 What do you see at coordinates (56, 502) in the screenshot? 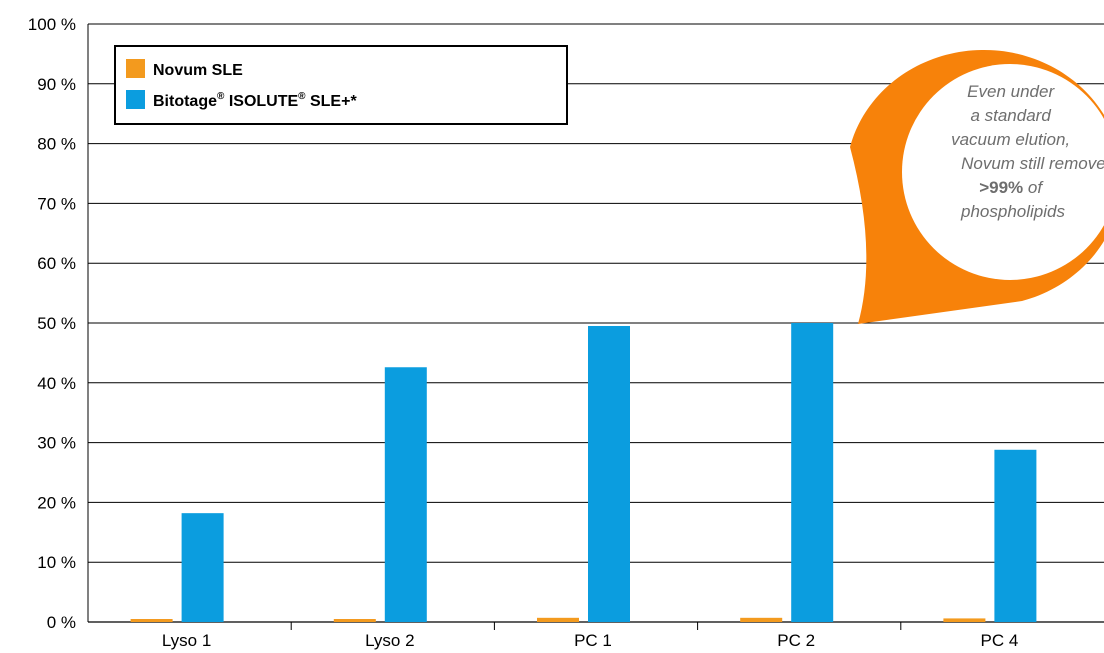
I see `y-tick-label: 20 %` at bounding box center [56, 502].